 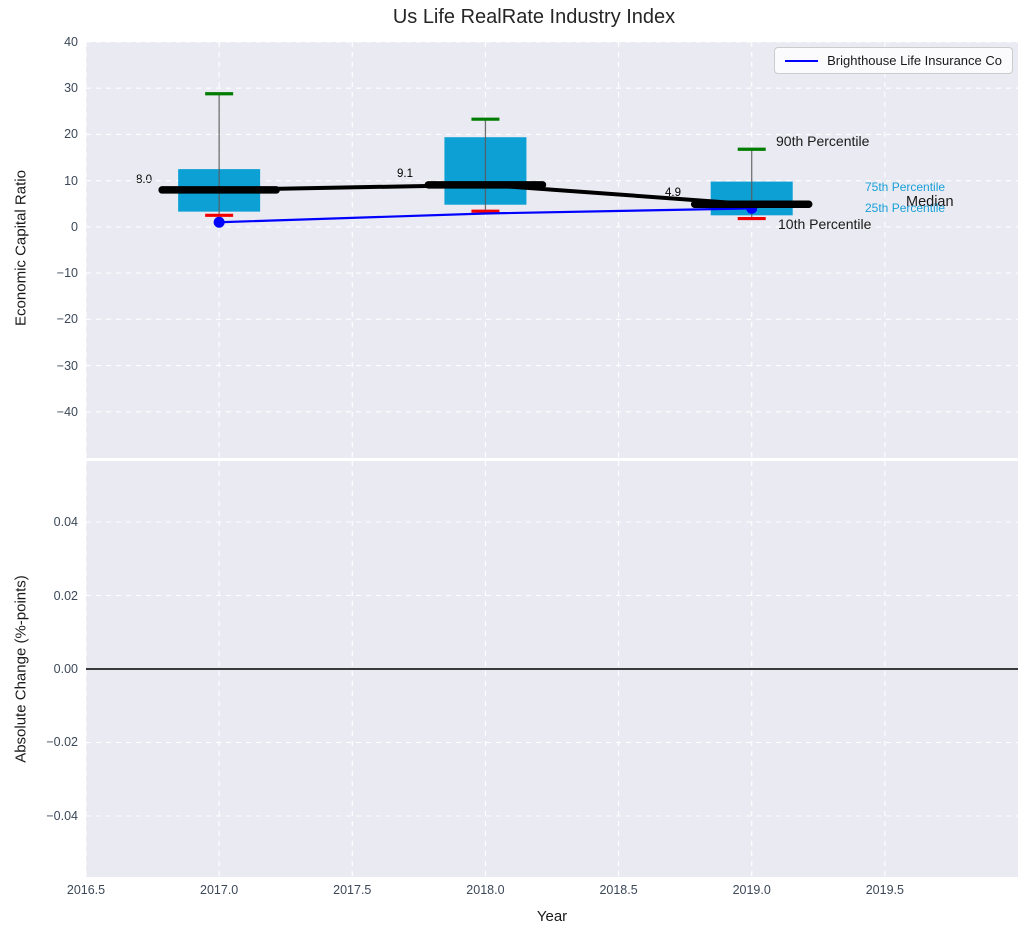 What do you see at coordinates (825, 224) in the screenshot?
I see `annotation-10th-percentile: 10th Percentile` at bounding box center [825, 224].